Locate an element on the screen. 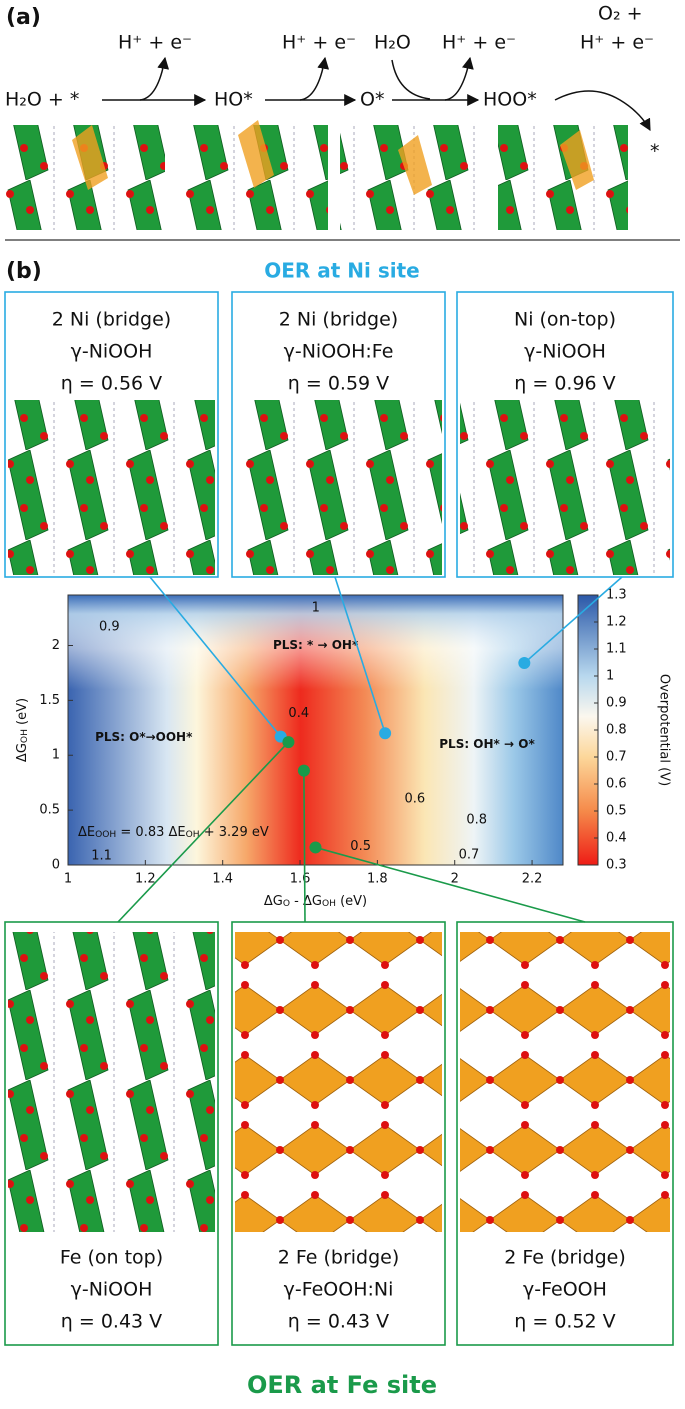  contour-label: 0.5 is located at coordinates (360, 846).